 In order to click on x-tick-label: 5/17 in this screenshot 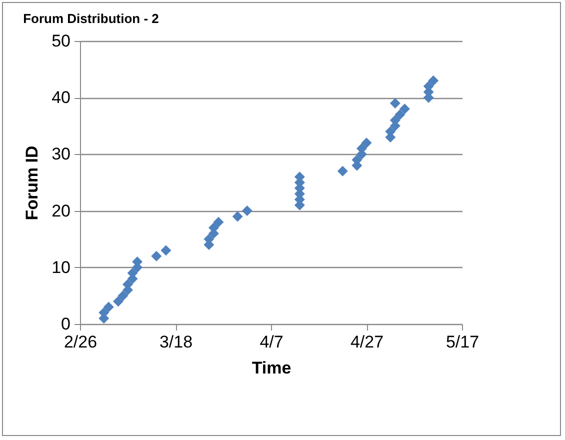, I will do `click(463, 342)`.